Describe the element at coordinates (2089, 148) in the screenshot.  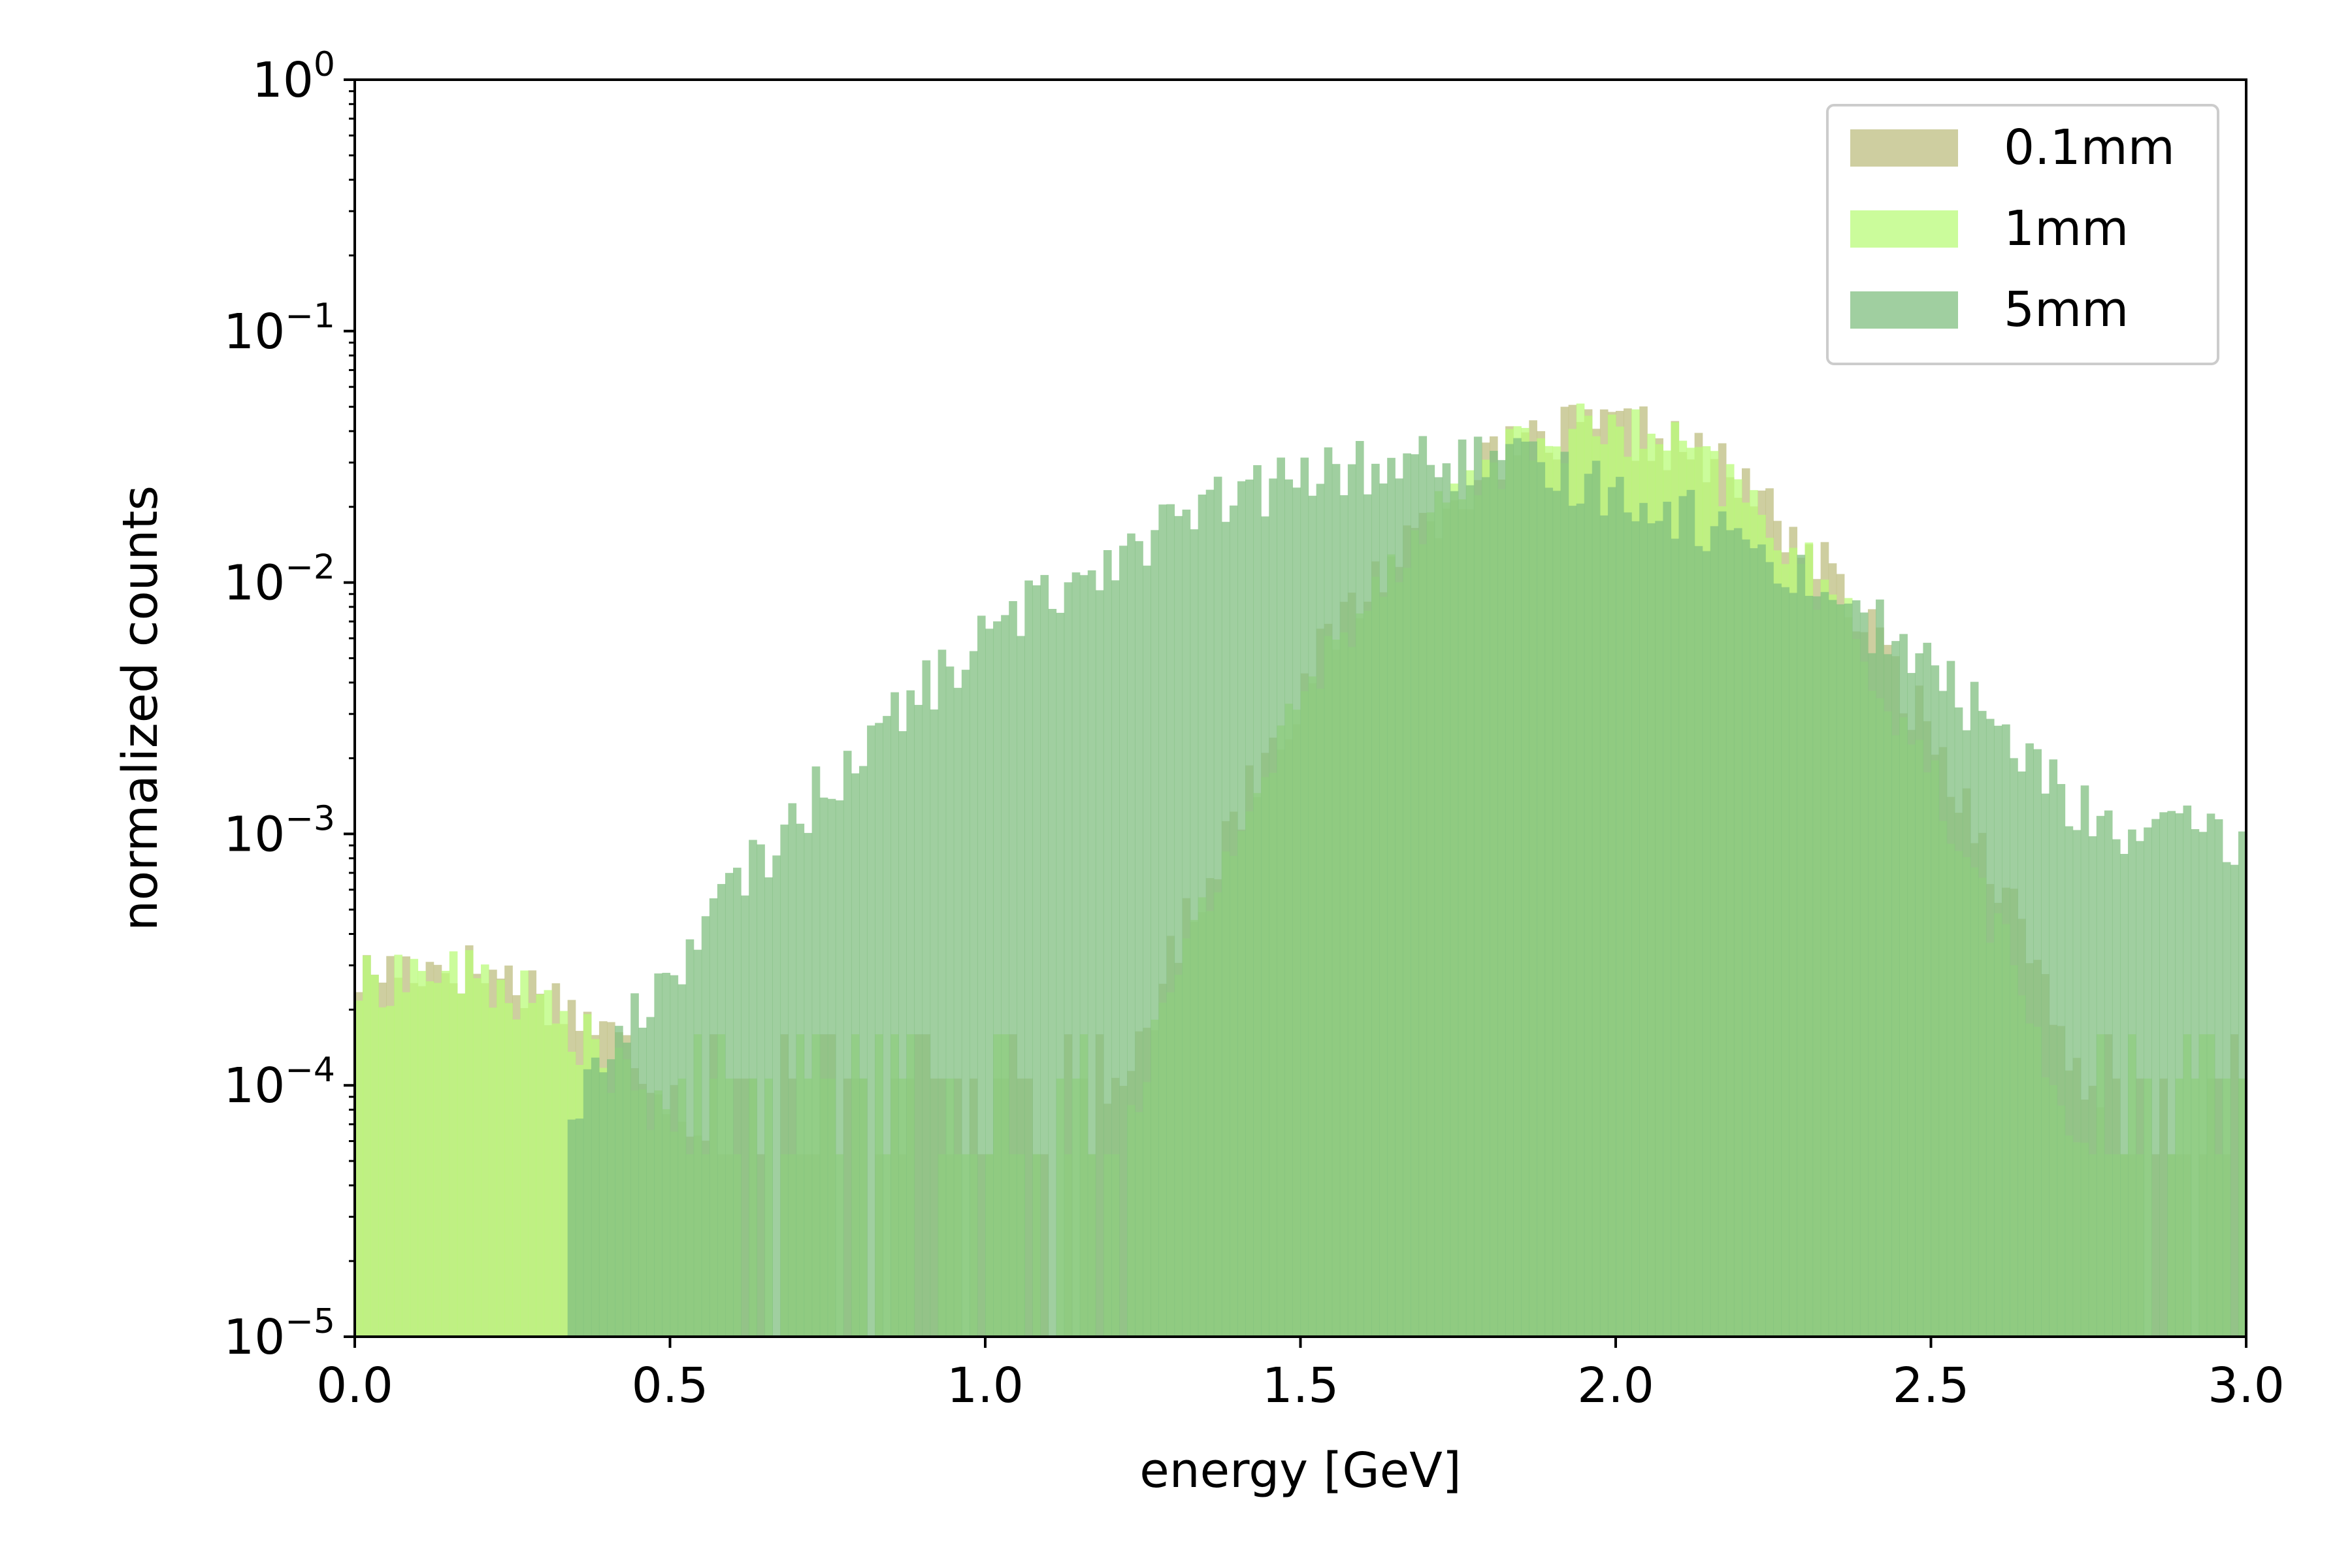
I see `legend-label: 0.1mm` at that location.